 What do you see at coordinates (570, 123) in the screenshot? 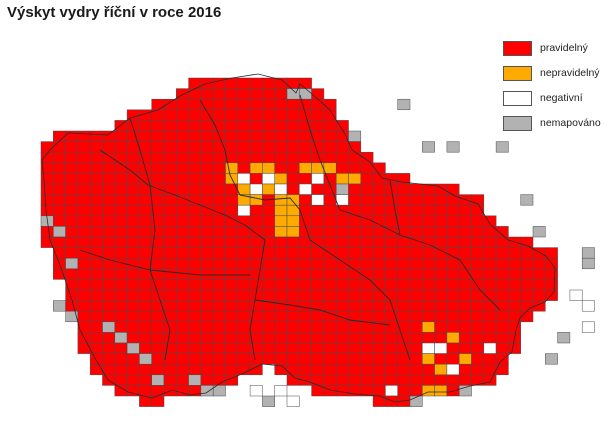
I see `legend-label: nemapováno` at bounding box center [570, 123].